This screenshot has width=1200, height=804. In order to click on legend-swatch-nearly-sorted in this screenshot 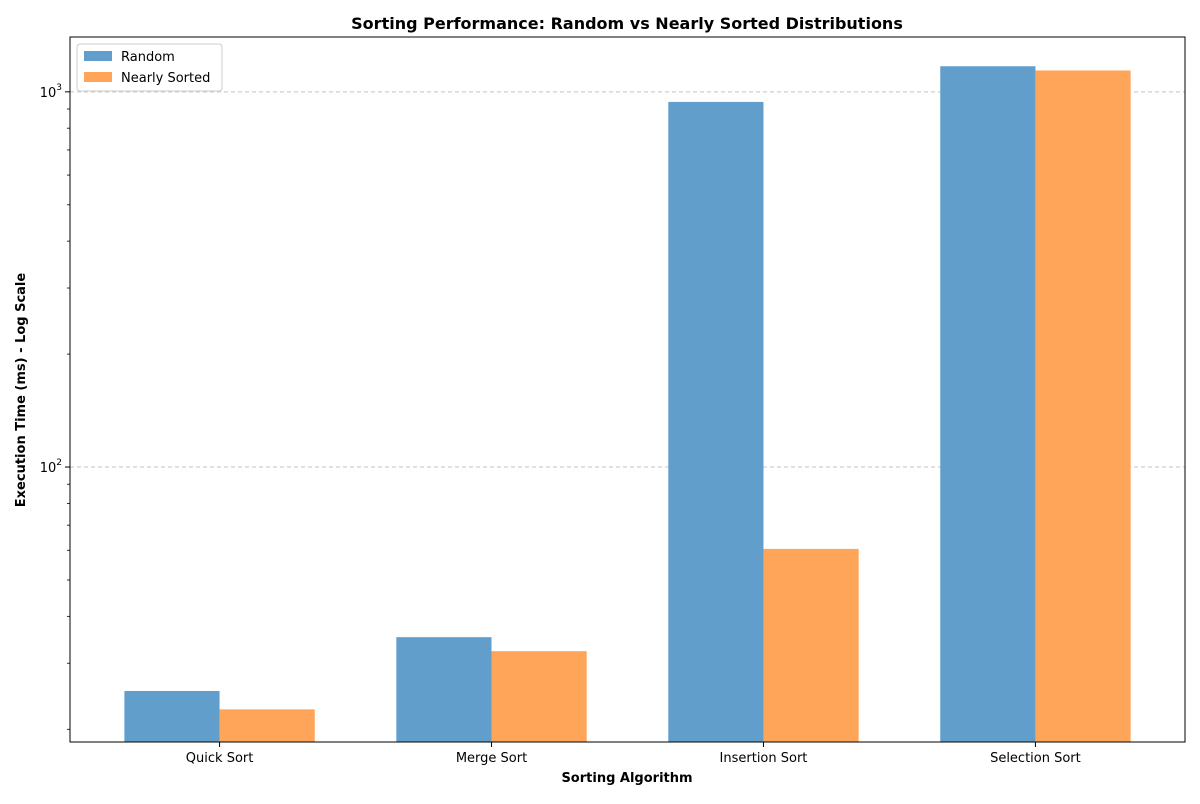, I will do `click(98, 77)`.